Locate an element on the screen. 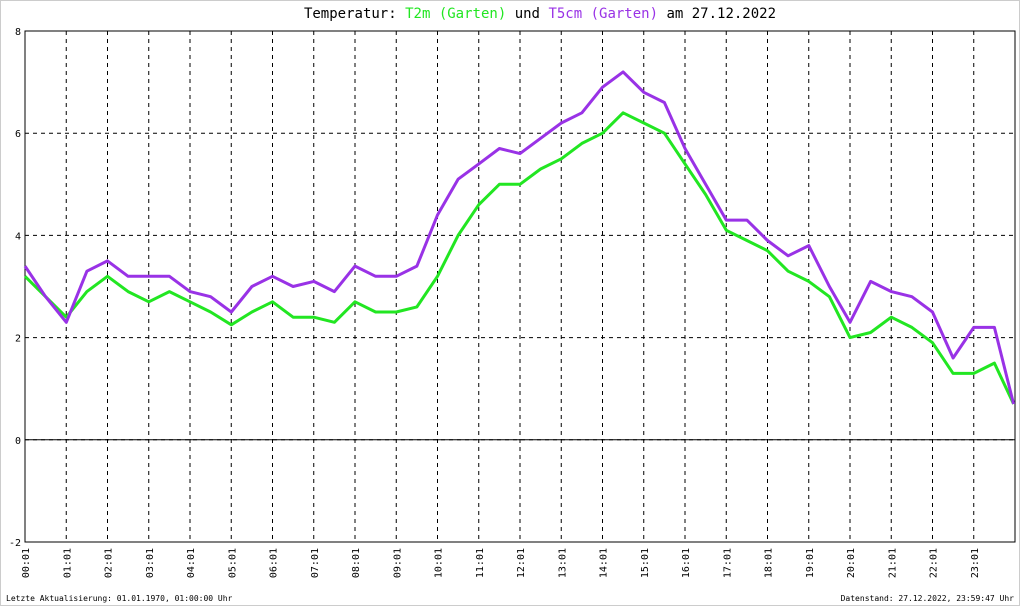 Image resolution: width=1020 pixels, height=606 pixels. title-text: Temperatur: is located at coordinates (350, 14).